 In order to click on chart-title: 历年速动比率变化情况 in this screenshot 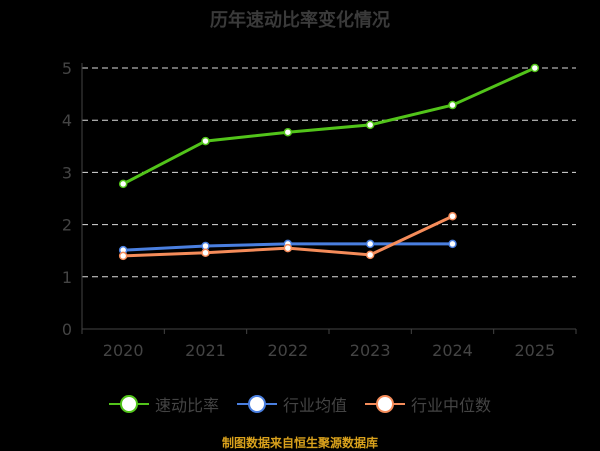, I will do `click(300, 20)`.